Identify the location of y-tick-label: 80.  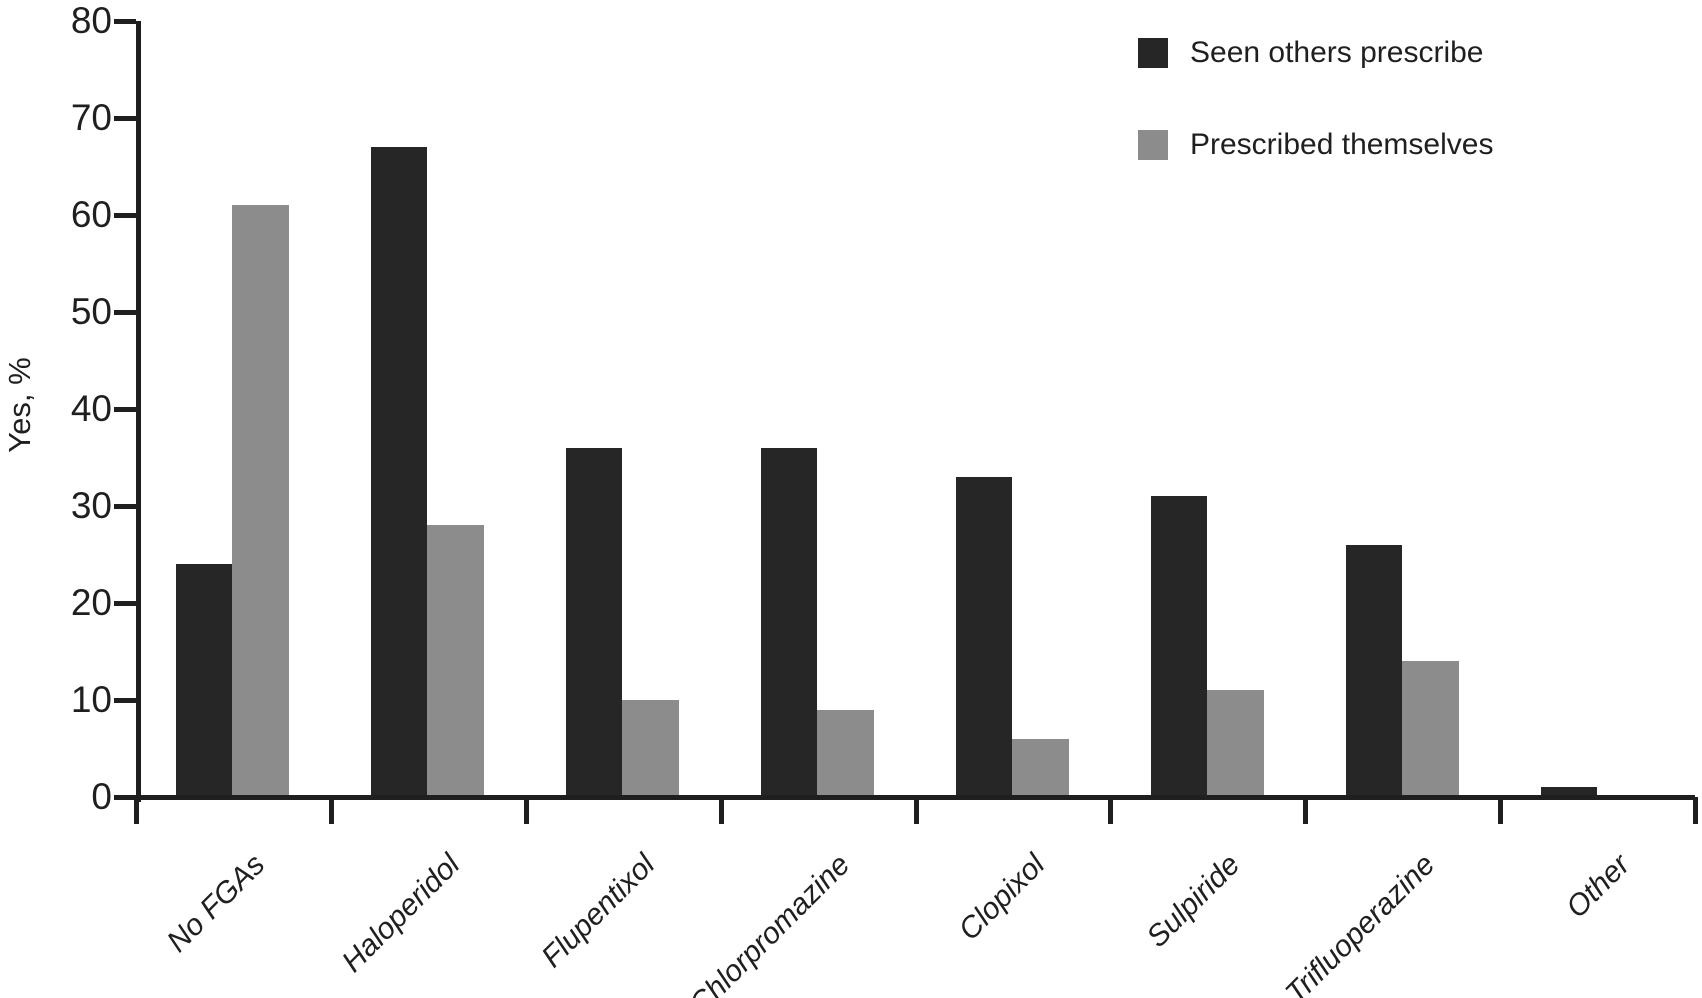
(91, 20).